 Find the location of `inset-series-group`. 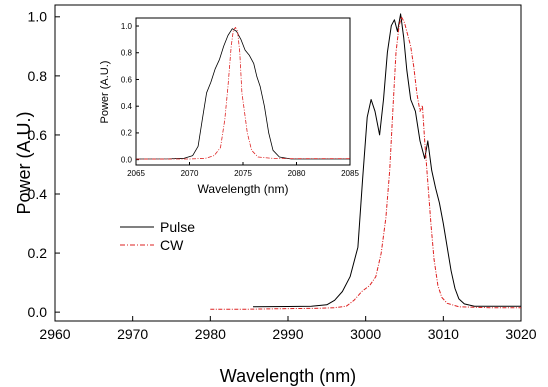

inset-series-group is located at coordinates (242, 93).